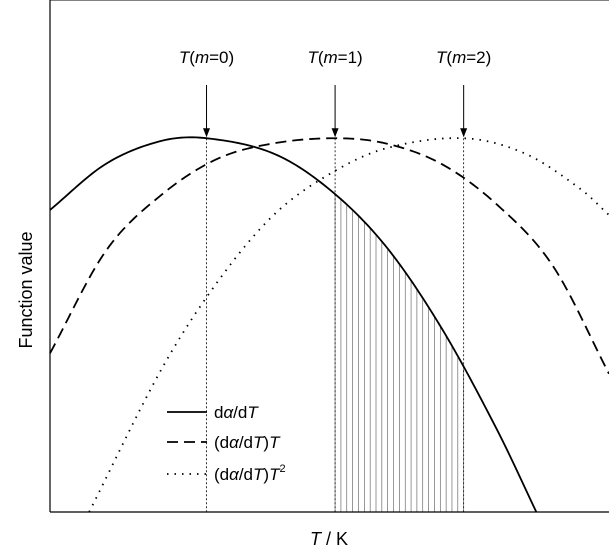 This screenshot has width=609, height=552. I want to click on marker-labels: T(m=0) T(m=1) T(m=2), so click(335, 57).